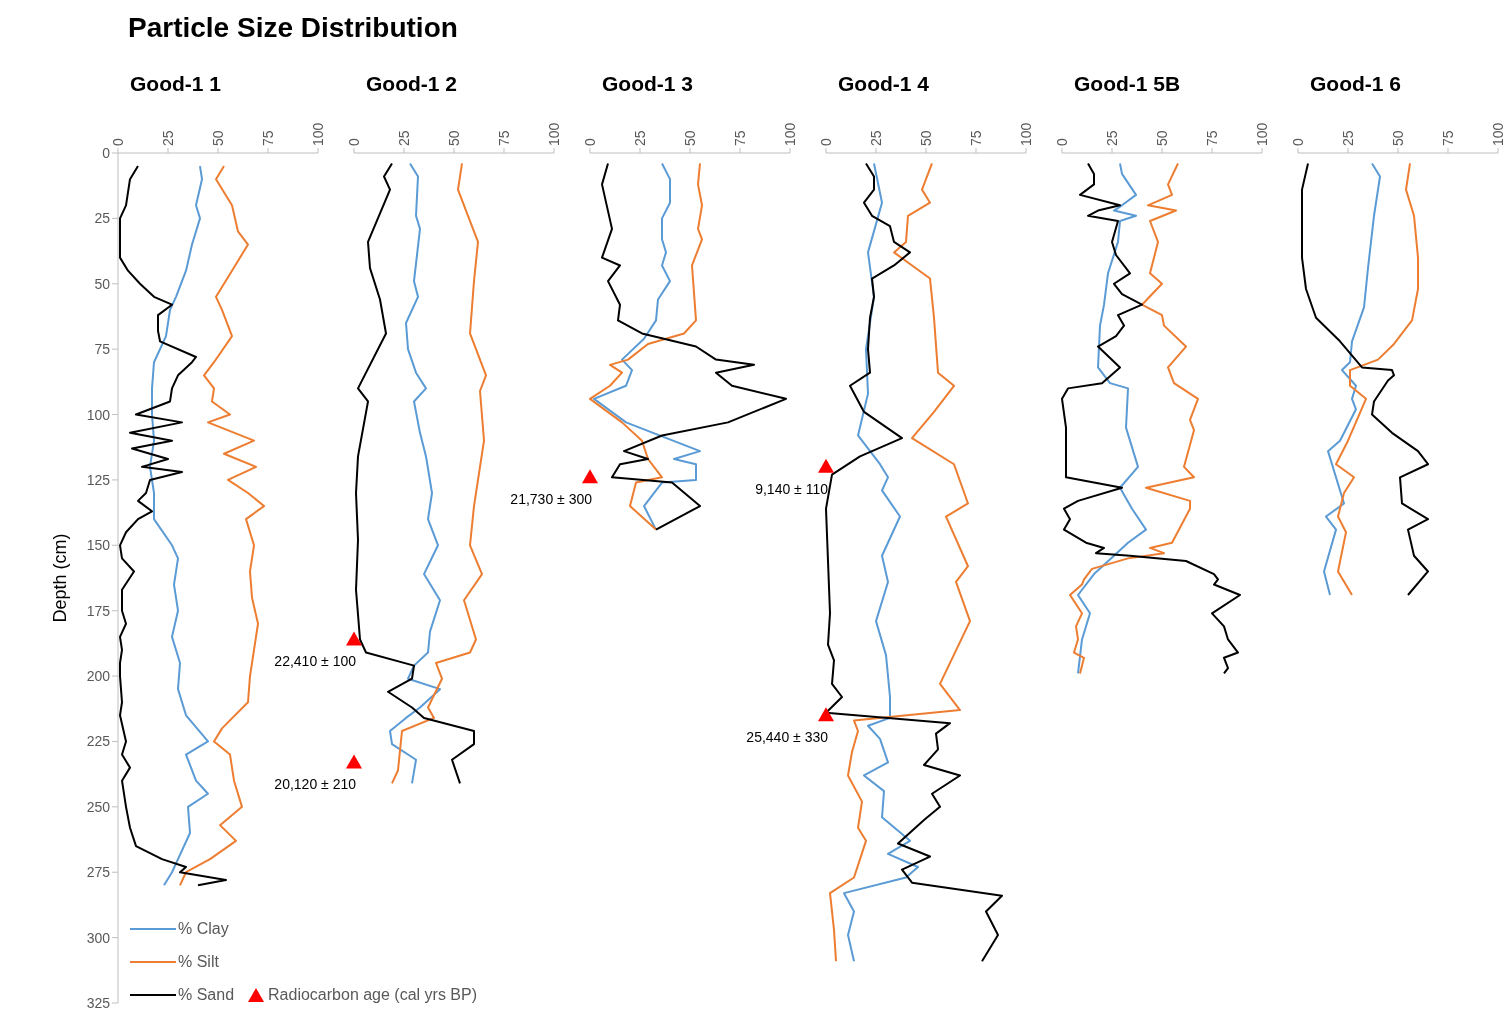 This screenshot has width=1511, height=1019. I want to click on y-tick-label: 150, so click(98, 545).